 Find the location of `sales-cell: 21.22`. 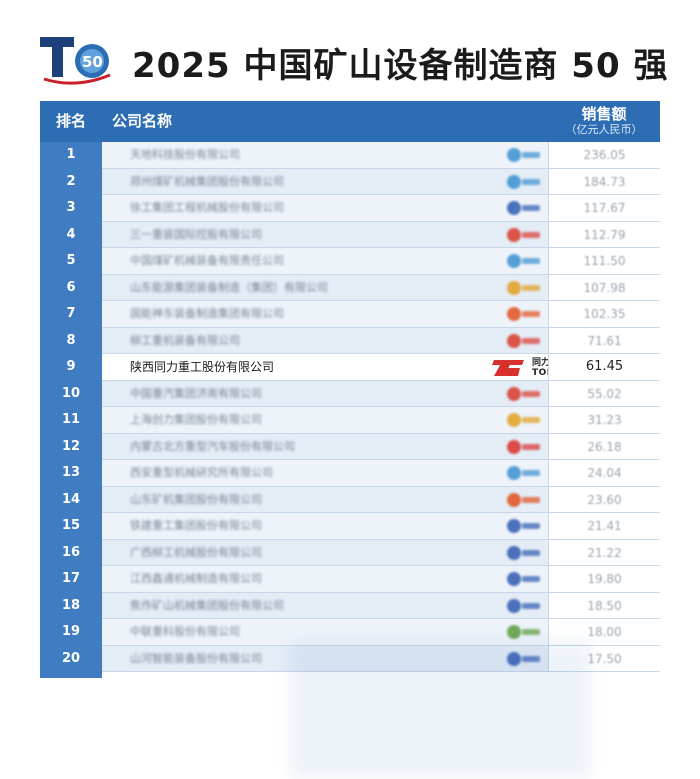

sales-cell: 21.22 is located at coordinates (604, 552).